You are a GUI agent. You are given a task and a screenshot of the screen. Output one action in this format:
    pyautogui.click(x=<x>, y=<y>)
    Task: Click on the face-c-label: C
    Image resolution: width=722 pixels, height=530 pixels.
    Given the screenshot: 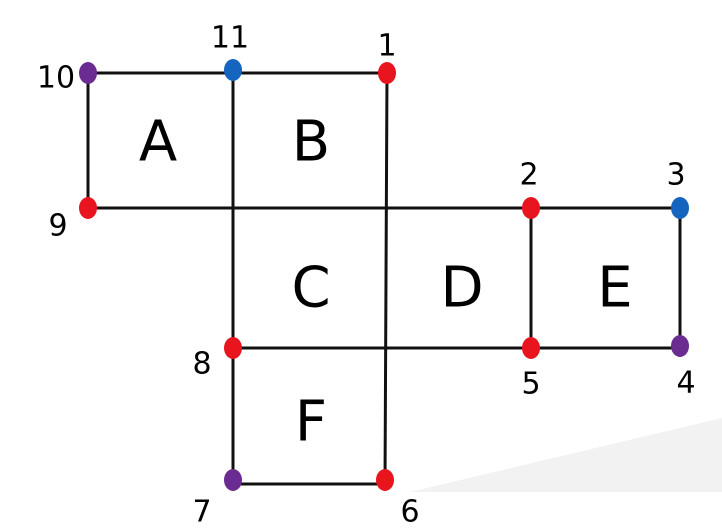 What is the action you would take?
    pyautogui.click(x=310, y=288)
    